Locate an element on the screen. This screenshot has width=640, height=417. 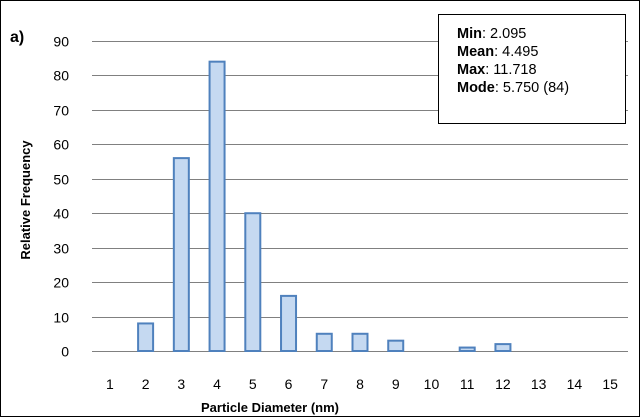
x-tick-label: 5 is located at coordinates (253, 384).